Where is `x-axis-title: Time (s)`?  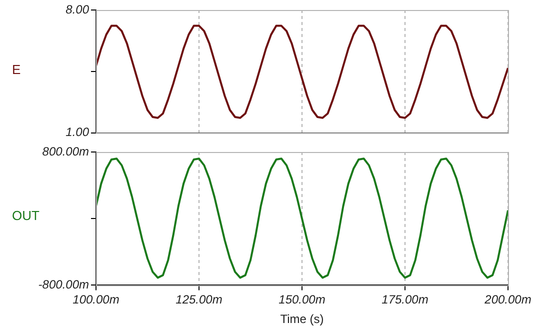 x-axis-title: Time (s) is located at coordinates (302, 319).